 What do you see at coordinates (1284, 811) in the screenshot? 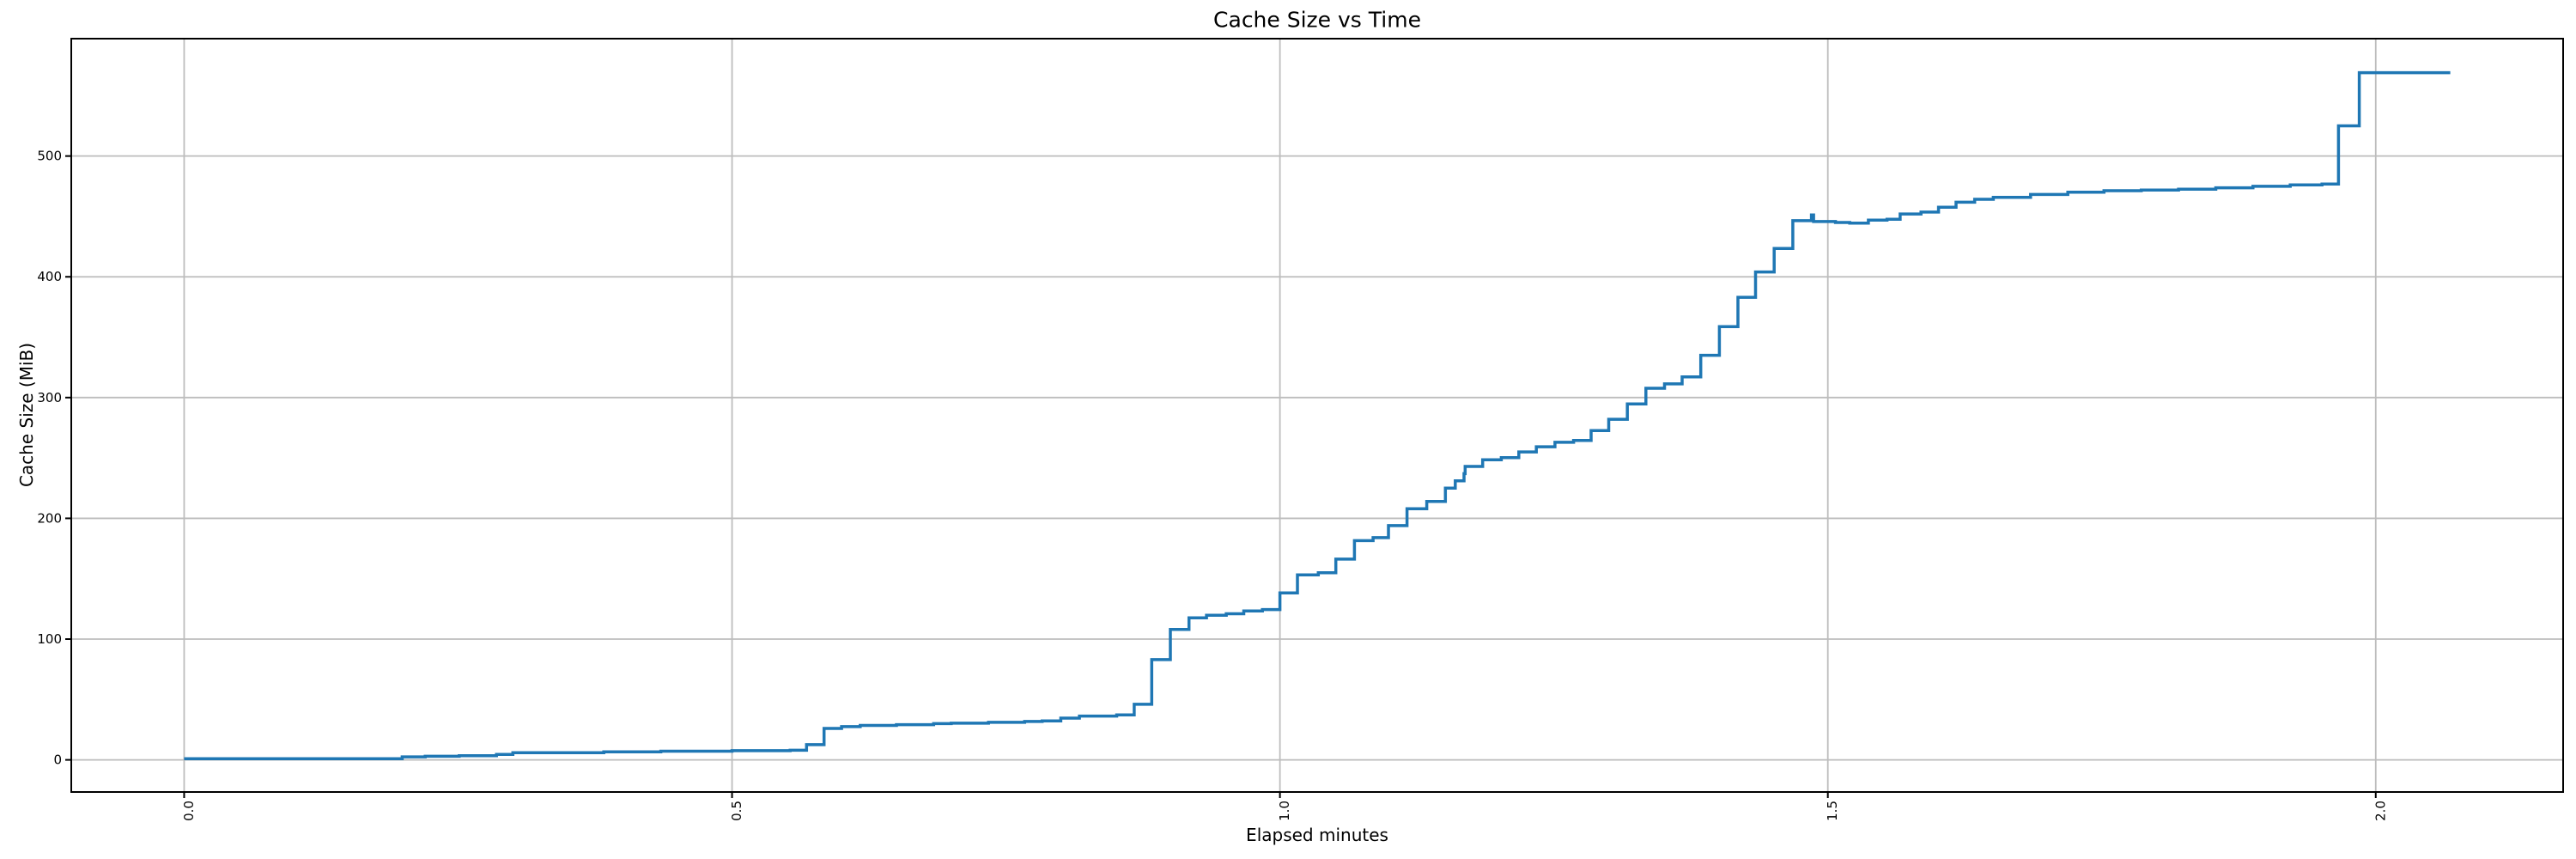
I see `x-tick-label: 1.0` at bounding box center [1284, 811].